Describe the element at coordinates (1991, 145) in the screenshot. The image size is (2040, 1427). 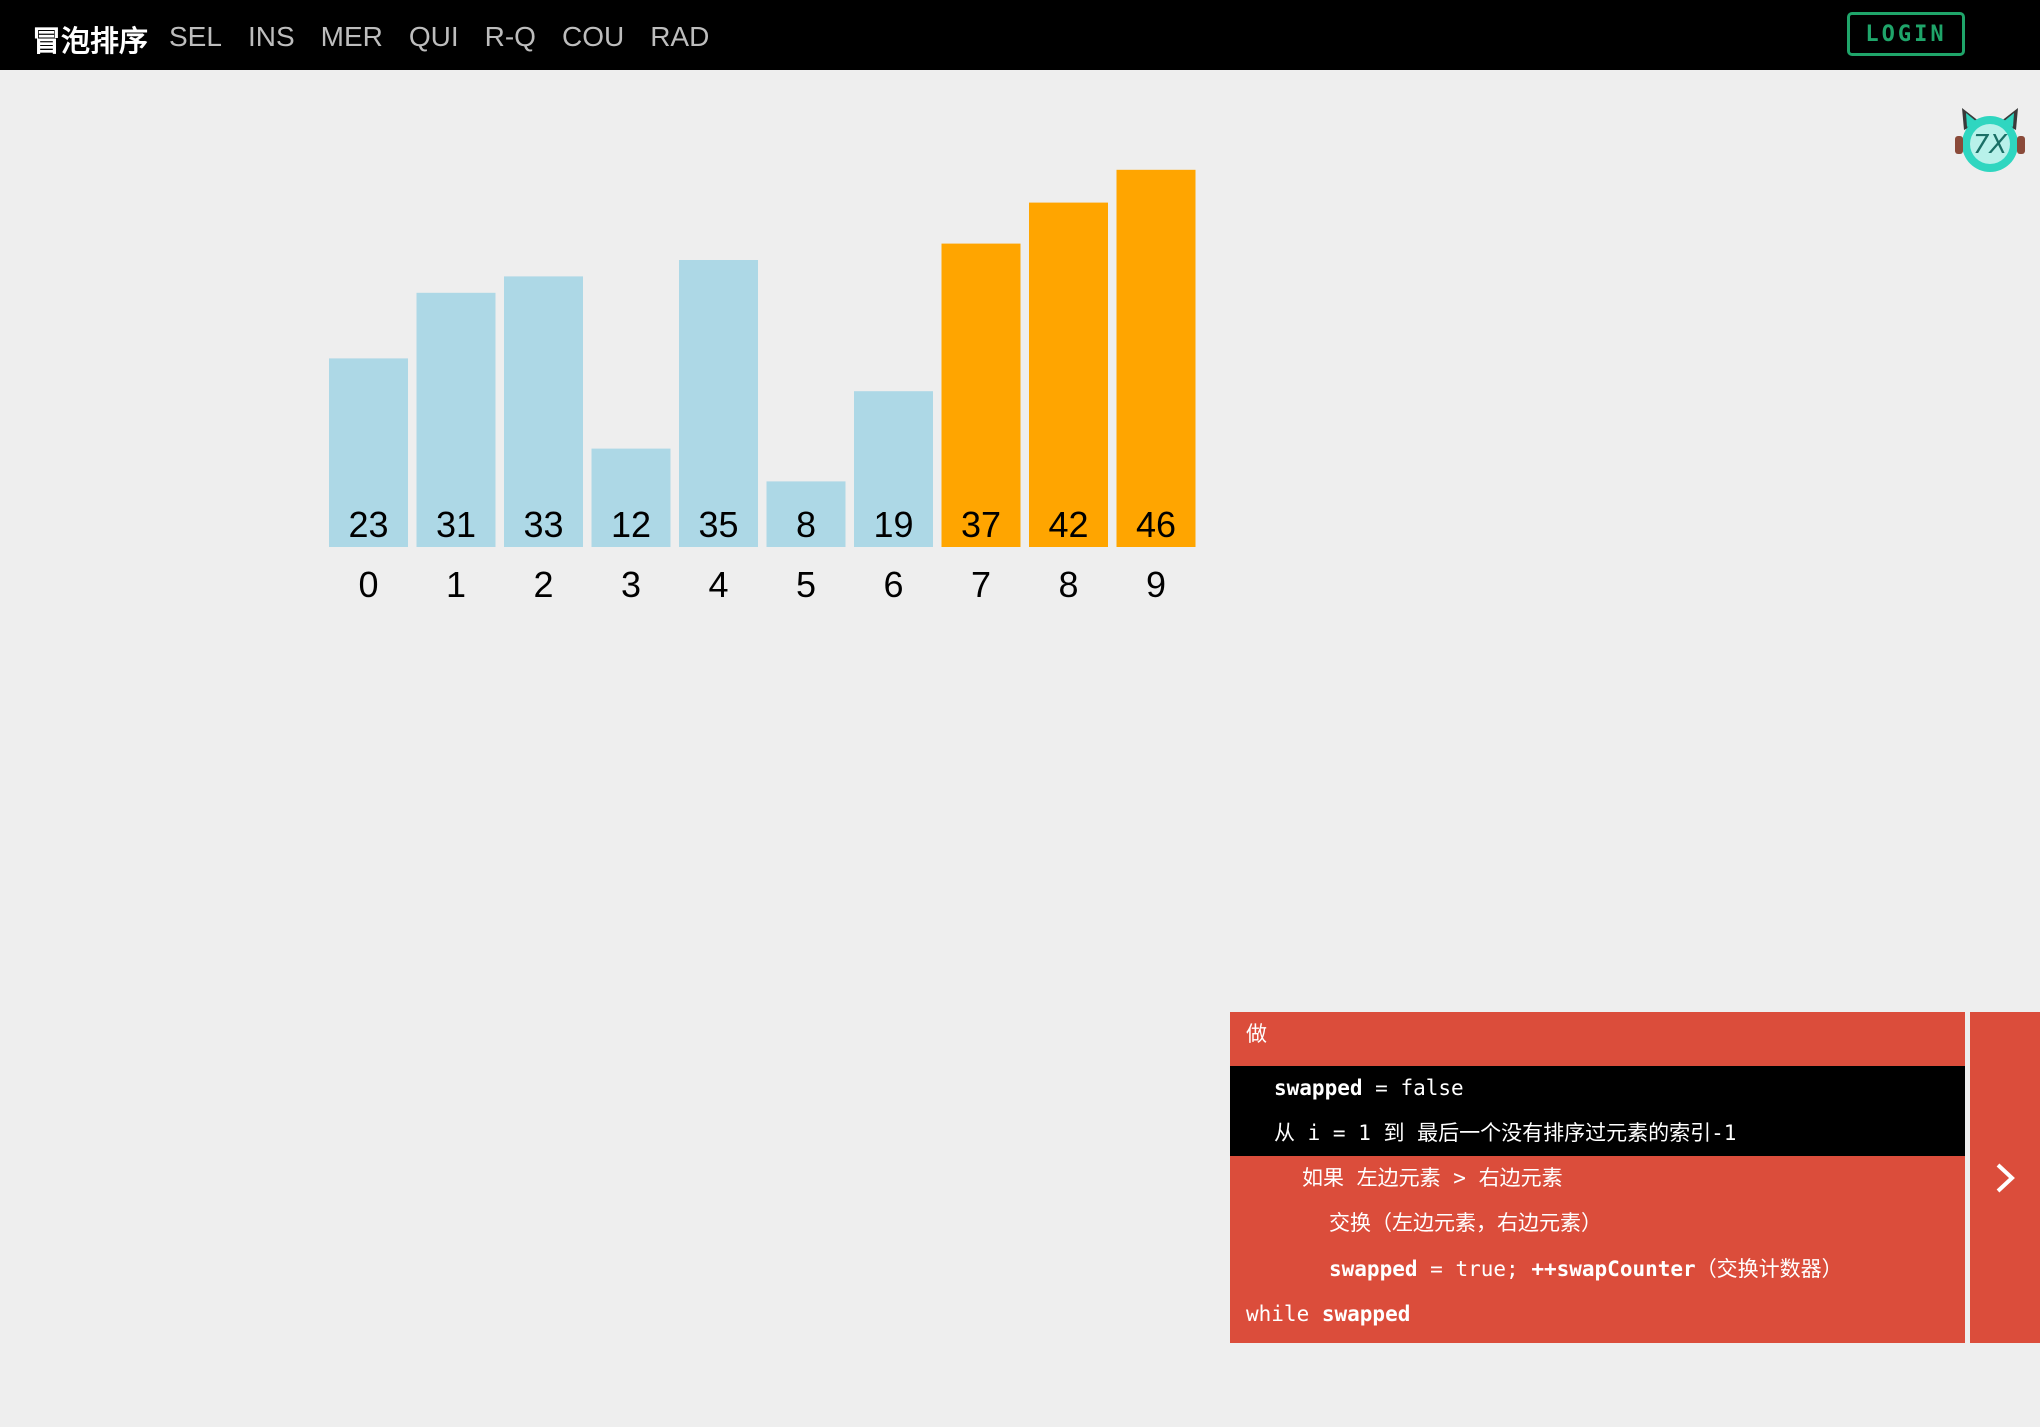
I see `svg-text: 7X` at that location.